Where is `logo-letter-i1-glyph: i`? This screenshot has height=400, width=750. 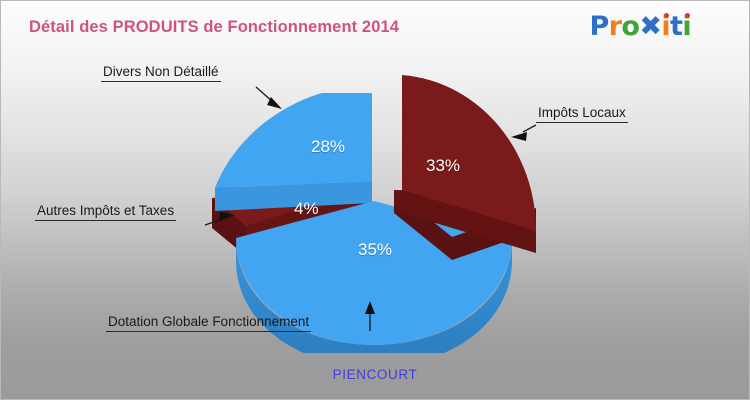 logo-letter-i1-glyph: i is located at coordinates (666, 26).